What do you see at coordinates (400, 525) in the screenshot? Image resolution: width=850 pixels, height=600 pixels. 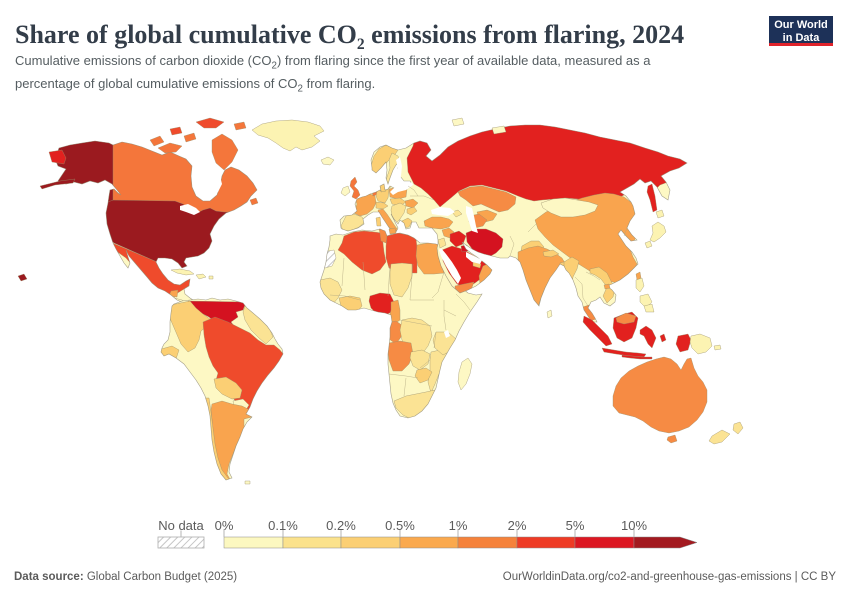 I see `svg-text: 0.5%` at bounding box center [400, 525].